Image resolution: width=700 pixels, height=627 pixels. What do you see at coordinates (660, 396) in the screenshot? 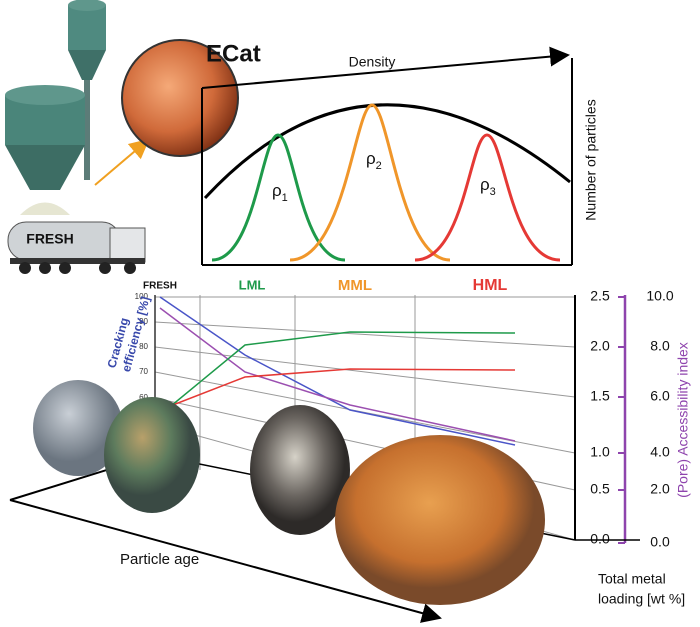
I see `purple-tick-label: 6.0` at bounding box center [660, 396].